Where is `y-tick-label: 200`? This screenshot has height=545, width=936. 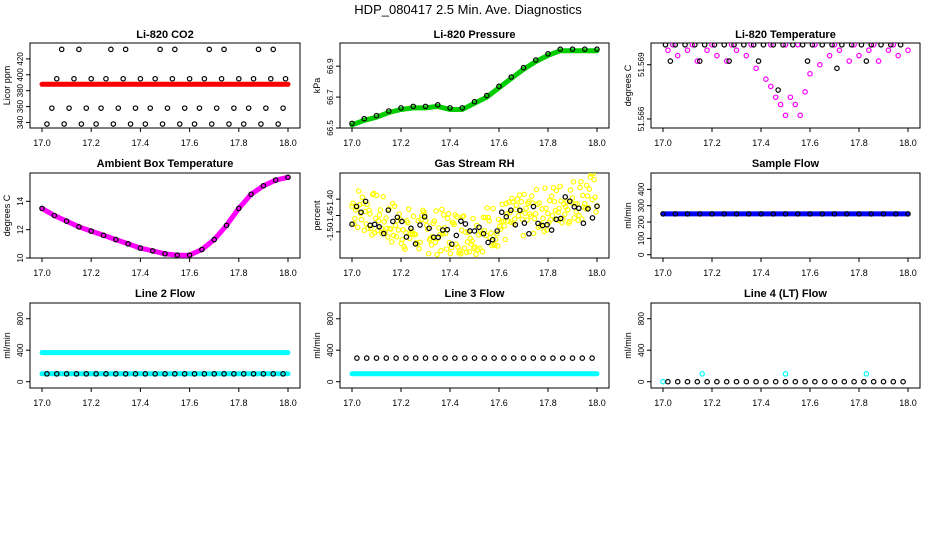
y-tick-label: 200 is located at coordinates (641, 222).